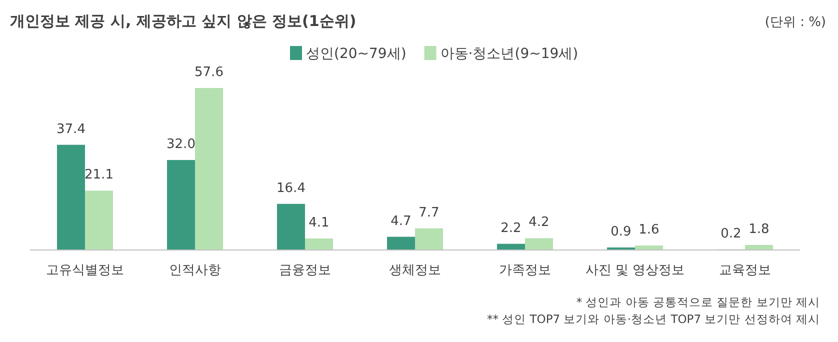 This screenshot has height=342, width=838. Describe the element at coordinates (356, 54) in the screenshot. I see `legend-label: 성인(20~79세)` at that location.